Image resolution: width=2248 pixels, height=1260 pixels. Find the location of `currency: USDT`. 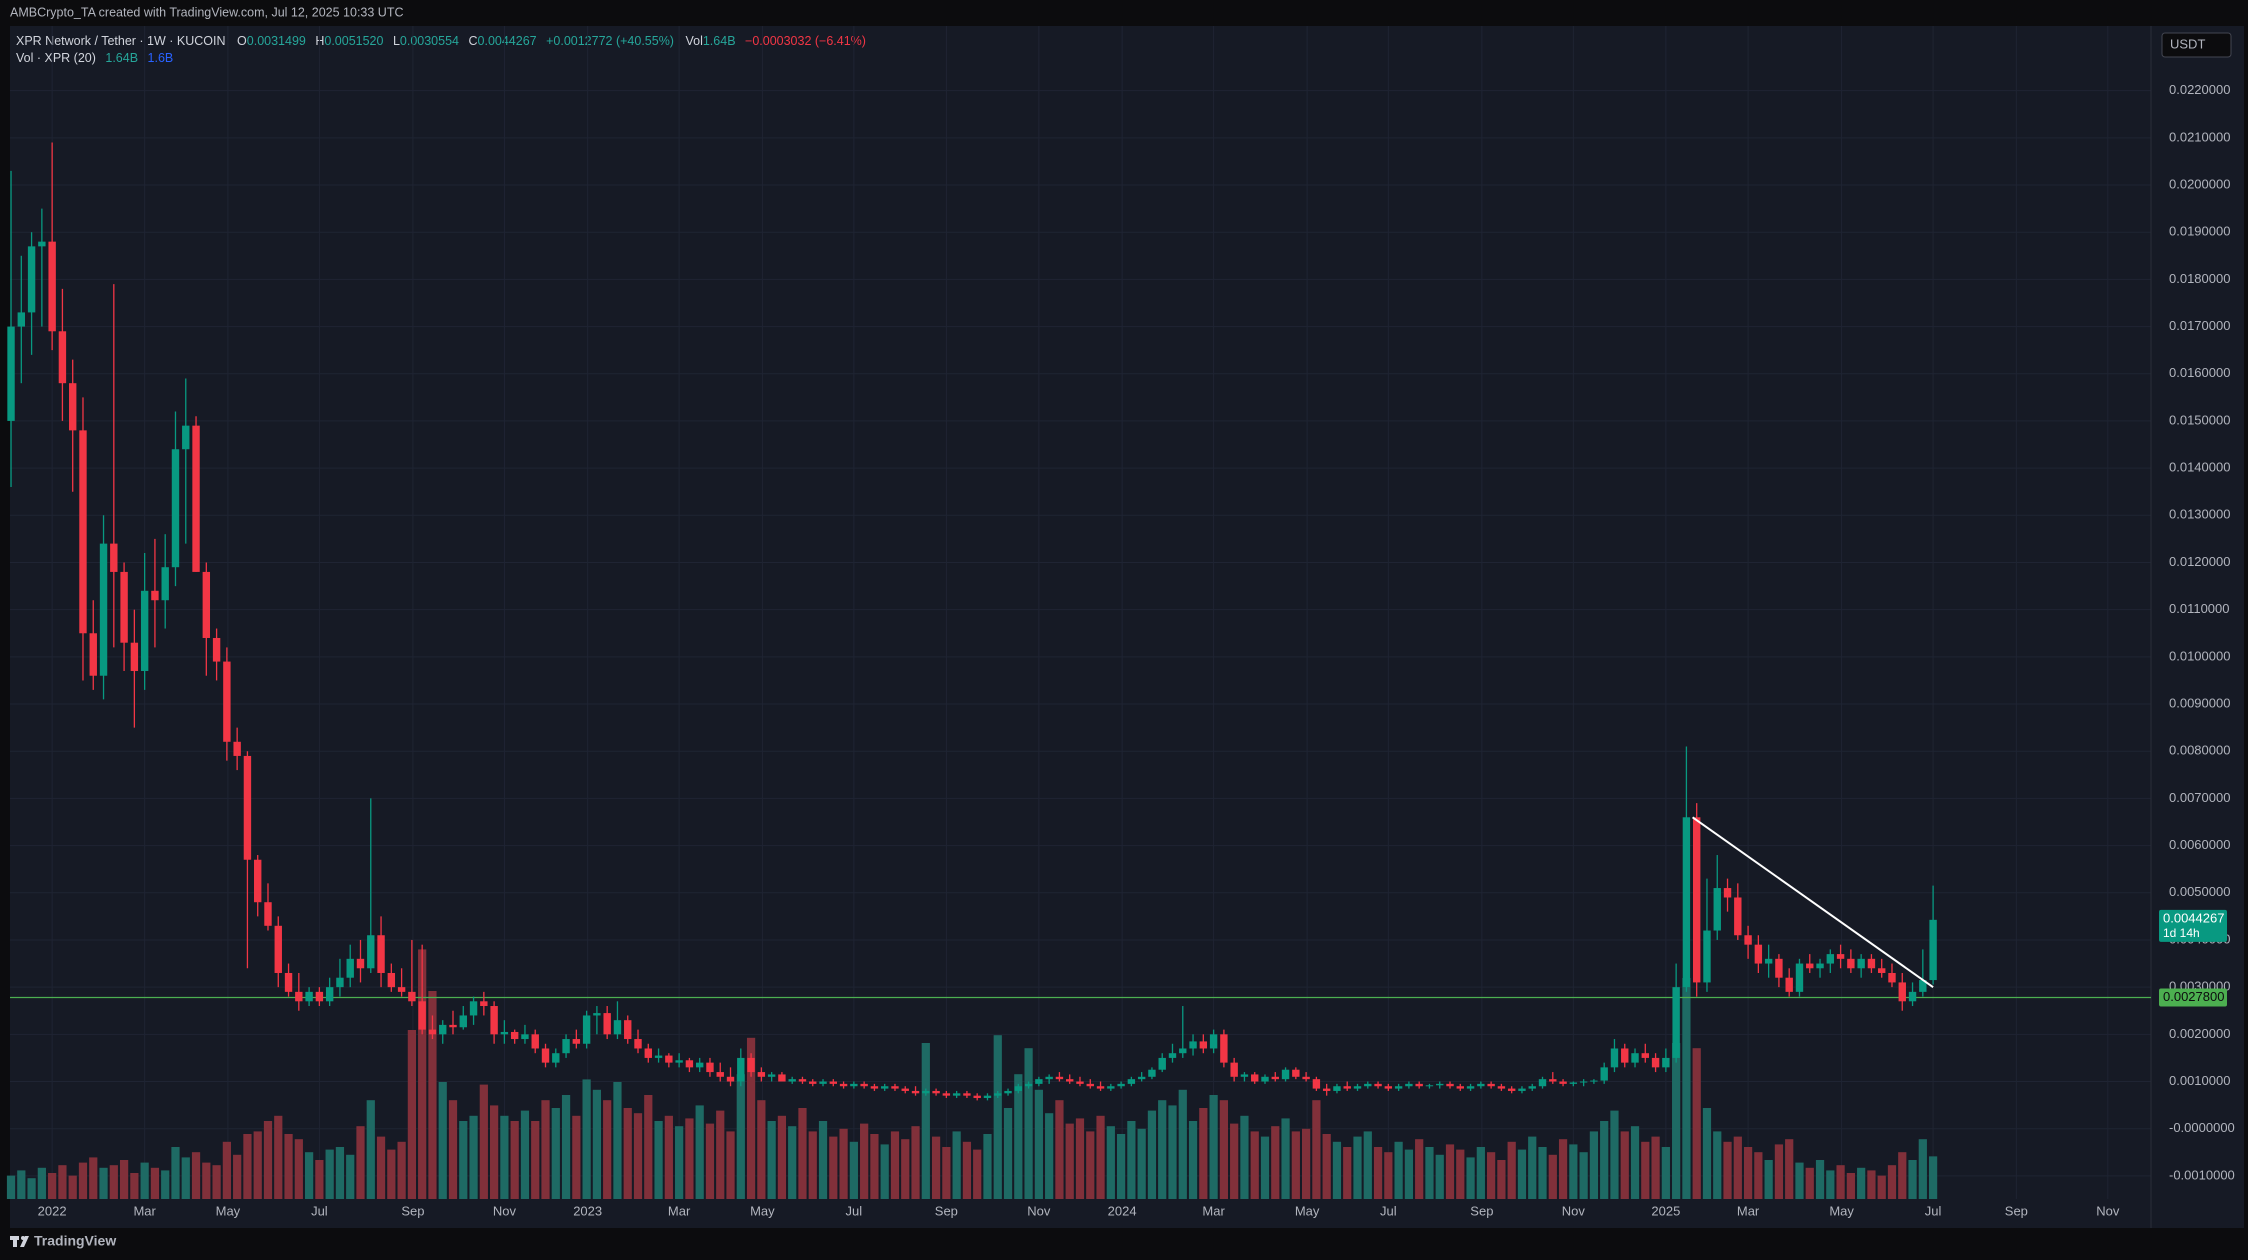

currency: USDT is located at coordinates (2187, 43).